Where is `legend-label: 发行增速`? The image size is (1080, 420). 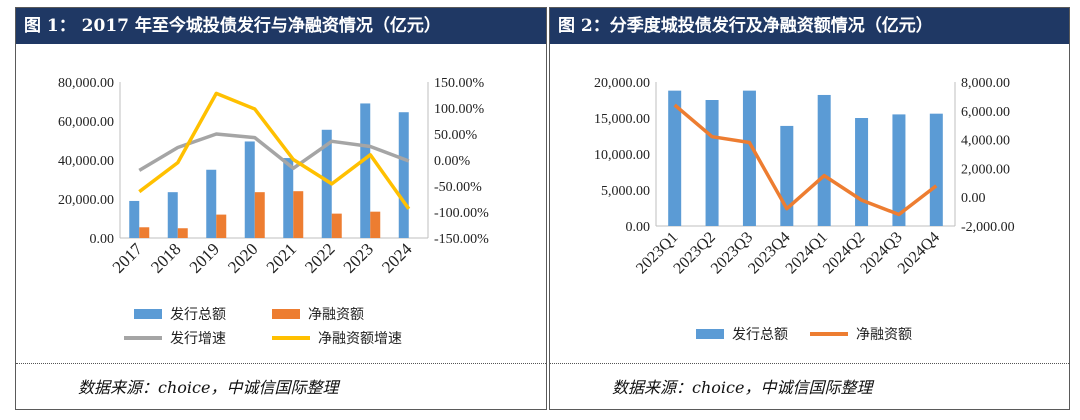 legend-label: 发行增速 is located at coordinates (198, 339).